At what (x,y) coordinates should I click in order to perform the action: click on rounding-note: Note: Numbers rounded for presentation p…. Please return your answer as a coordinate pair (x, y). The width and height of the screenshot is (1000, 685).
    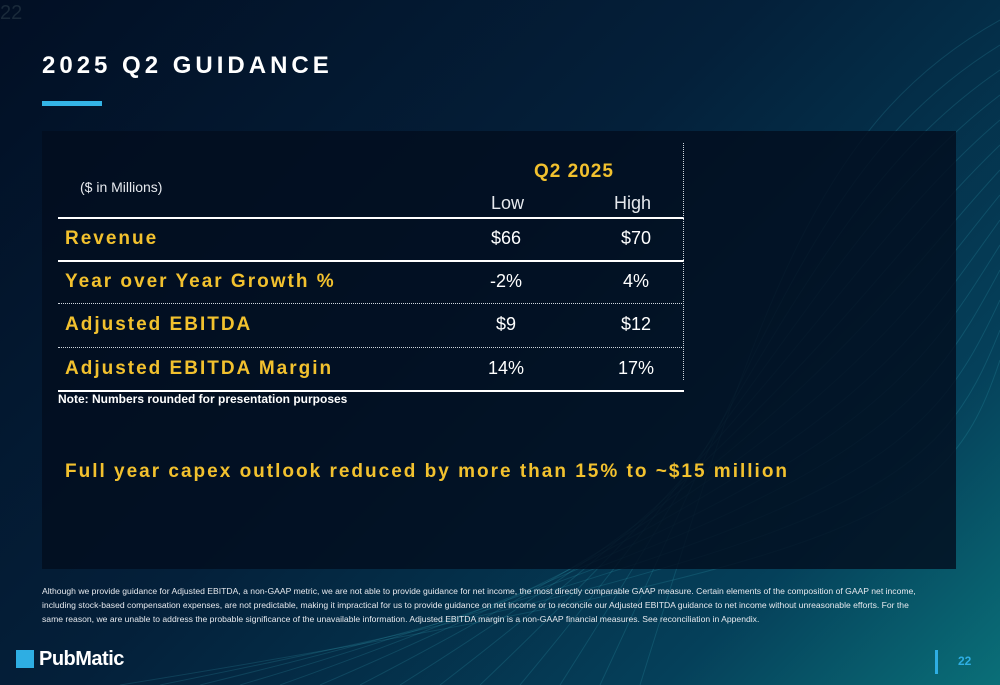
    Looking at the image, I should click on (203, 399).